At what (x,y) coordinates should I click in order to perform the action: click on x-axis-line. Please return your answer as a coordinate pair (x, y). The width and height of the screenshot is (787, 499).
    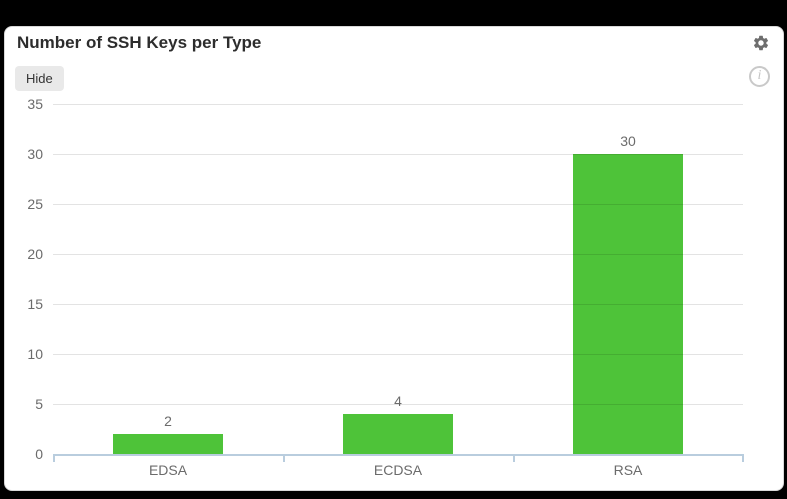
    Looking at the image, I should click on (398, 455).